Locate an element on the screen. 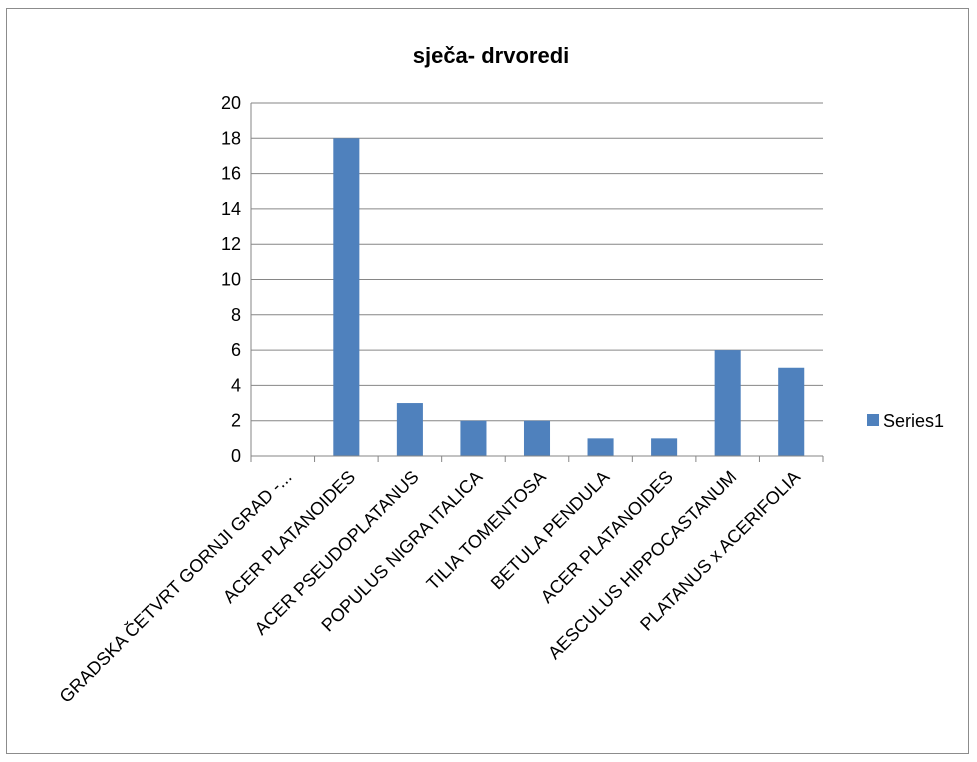 The width and height of the screenshot is (977, 762). y-tick-label: 12 is located at coordinates (231, 244).